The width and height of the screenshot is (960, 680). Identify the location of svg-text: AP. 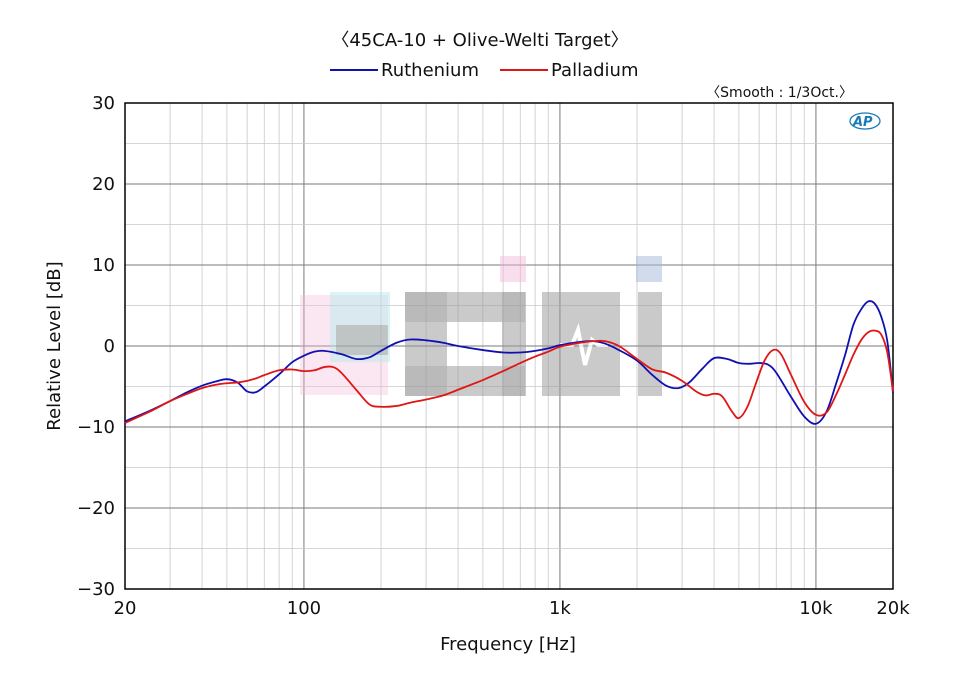
(862, 122).